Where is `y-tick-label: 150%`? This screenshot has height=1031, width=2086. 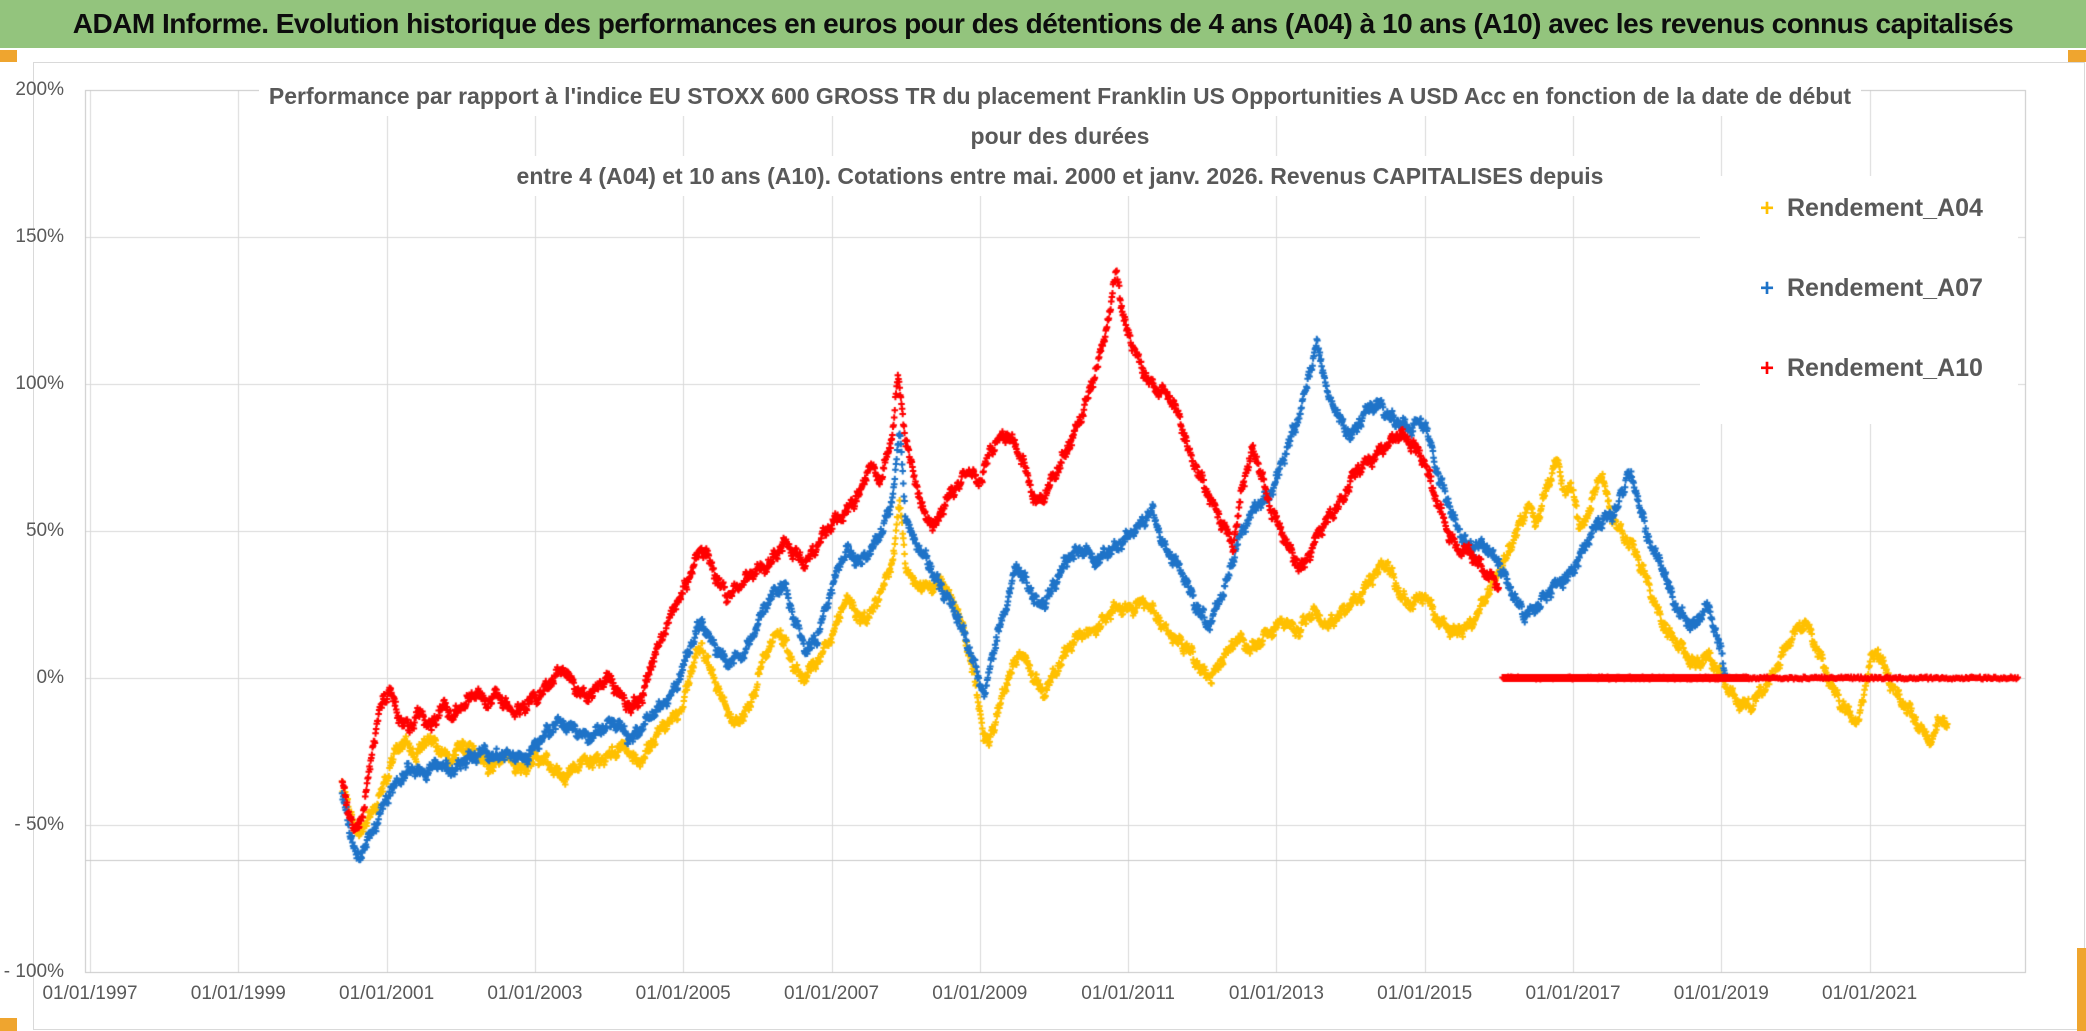 y-tick-label: 150% is located at coordinates (39, 236).